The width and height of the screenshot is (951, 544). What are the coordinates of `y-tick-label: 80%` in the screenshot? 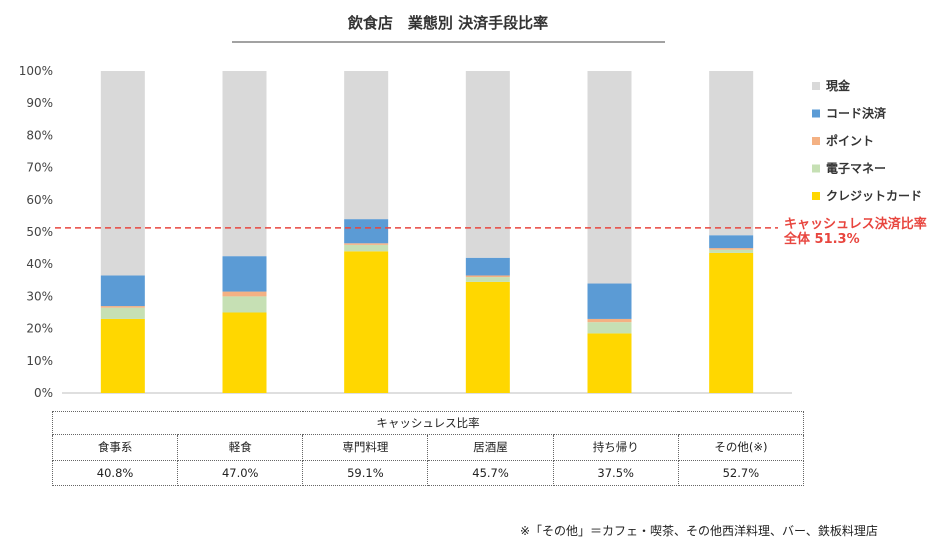 It's located at (39, 135).